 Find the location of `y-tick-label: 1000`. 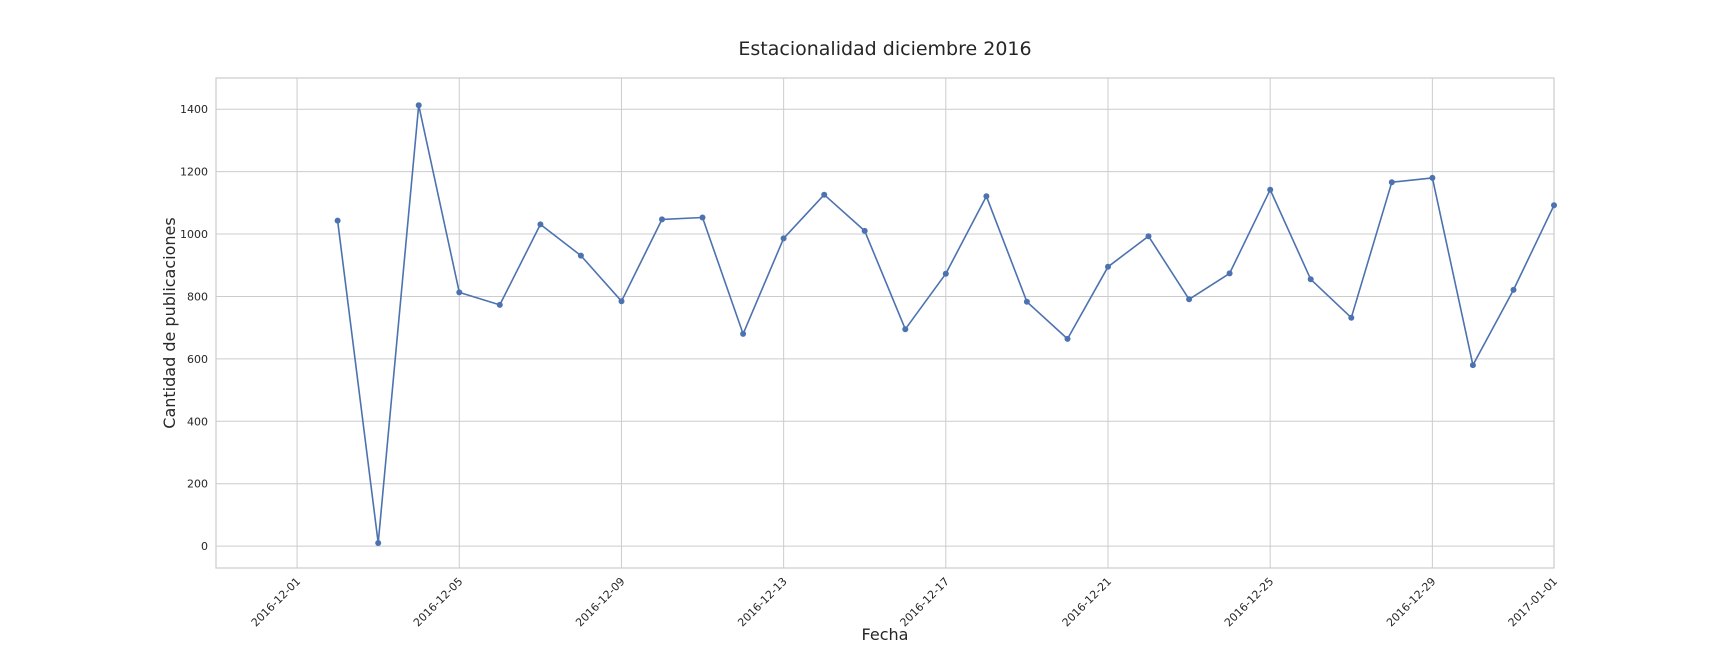

y-tick-label: 1000 is located at coordinates (194, 234).